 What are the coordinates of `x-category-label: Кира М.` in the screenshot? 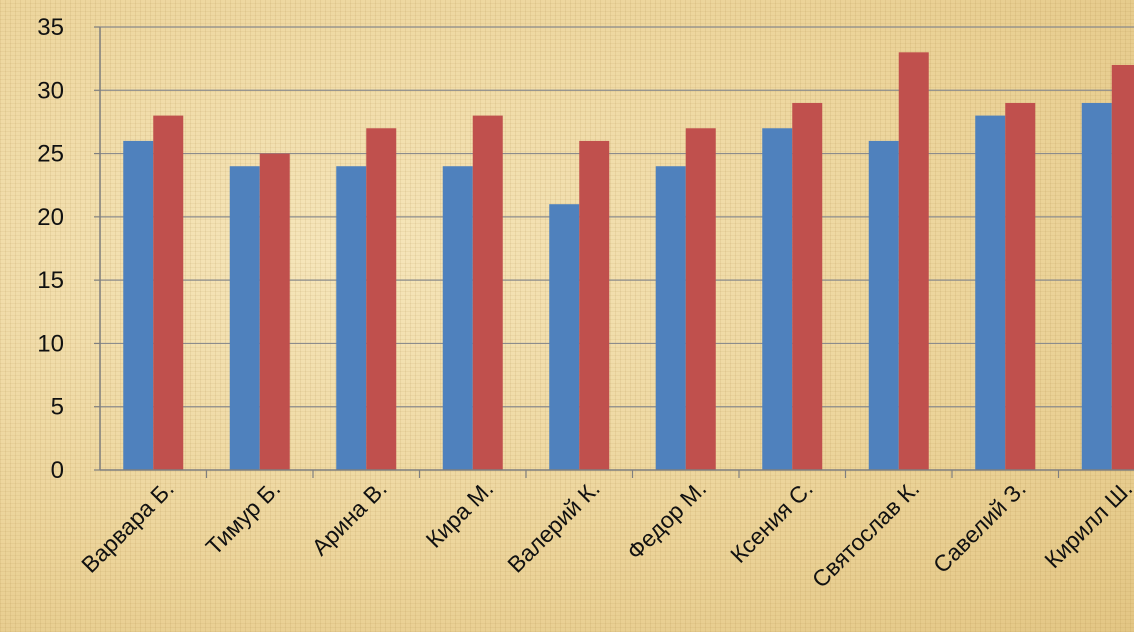 It's located at (460, 514).